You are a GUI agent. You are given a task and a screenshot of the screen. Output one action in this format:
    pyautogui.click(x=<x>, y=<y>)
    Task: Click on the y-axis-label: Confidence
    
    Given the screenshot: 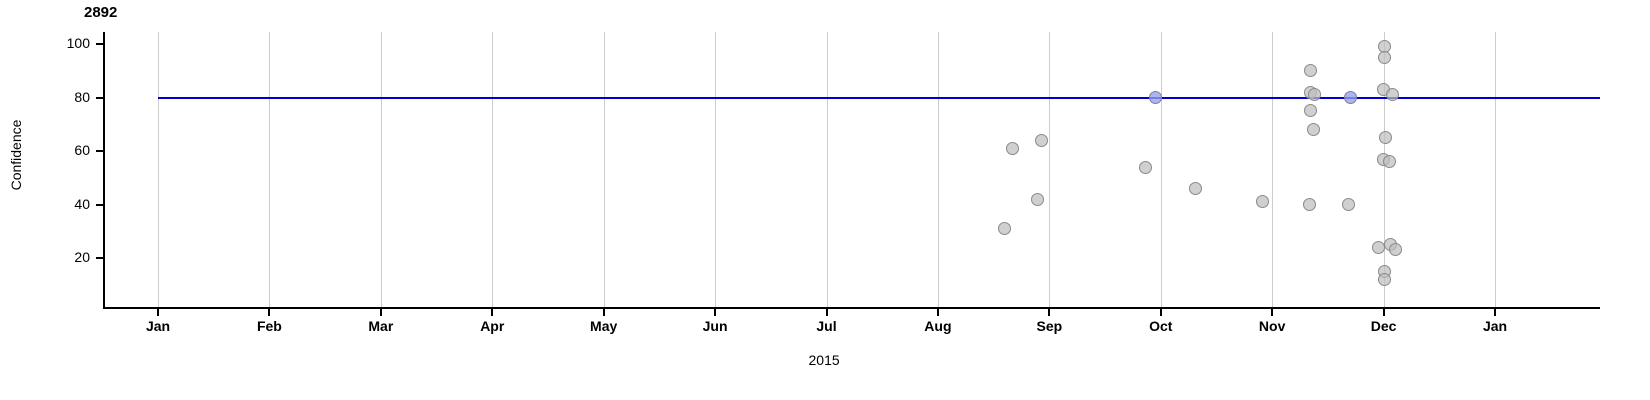 What is the action you would take?
    pyautogui.click(x=16, y=155)
    